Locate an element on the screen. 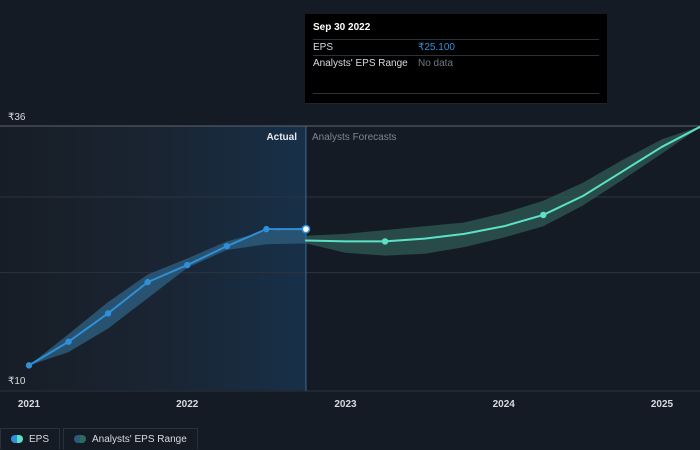 This screenshot has width=700, height=450. x-tick-label-2024: 2024 is located at coordinates (504, 404).